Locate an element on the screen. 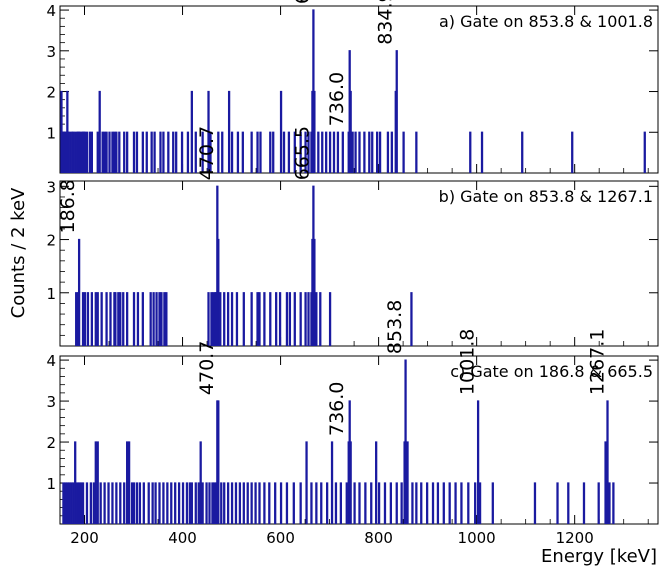 The width and height of the screenshot is (660, 567). y-tick-label: 1 is located at coordinates (51, 484).